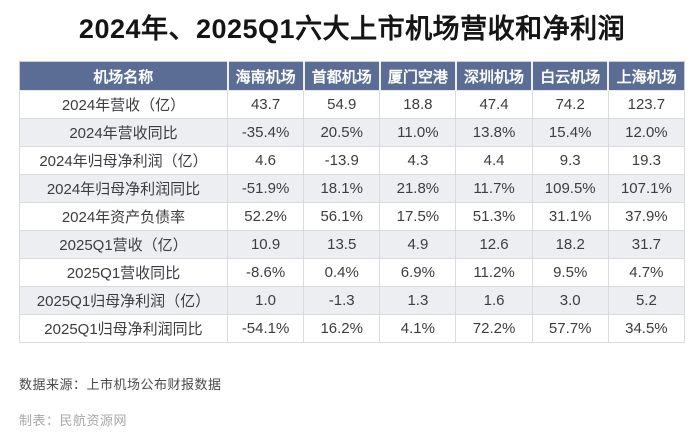  I want to click on table-header: 机场名称 海南机场 首都机场 厦门空港 深圳机场 白云机场 上海机场, so click(352, 76).